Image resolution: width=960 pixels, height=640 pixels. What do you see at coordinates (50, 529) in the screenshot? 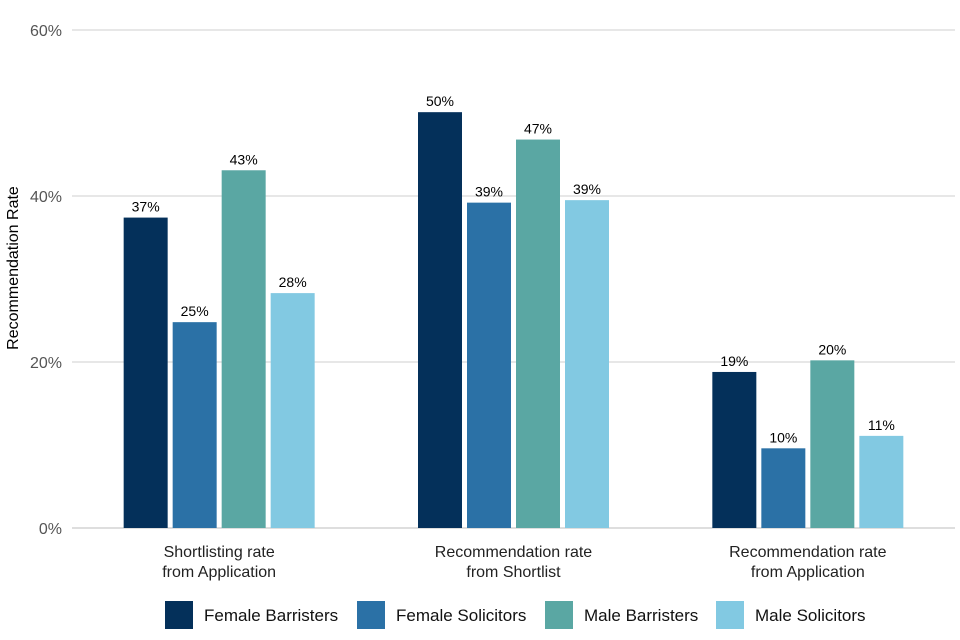
I see `y-tick-label: 0%` at bounding box center [50, 529].